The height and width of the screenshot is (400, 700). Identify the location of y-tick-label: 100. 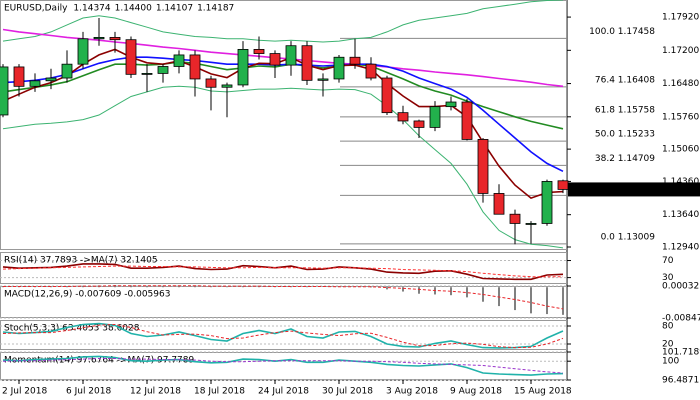
(670, 362).